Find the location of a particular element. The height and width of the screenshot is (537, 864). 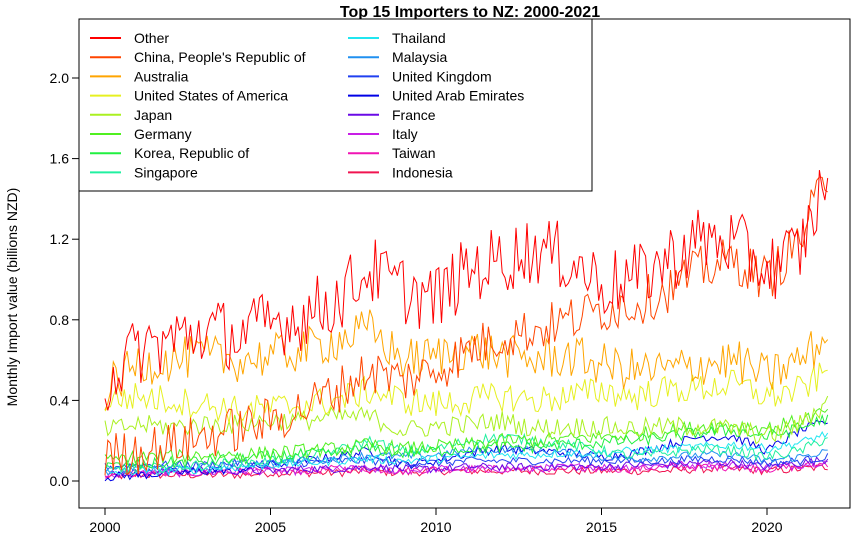

legend-label: Taiwan is located at coordinates (414, 153).